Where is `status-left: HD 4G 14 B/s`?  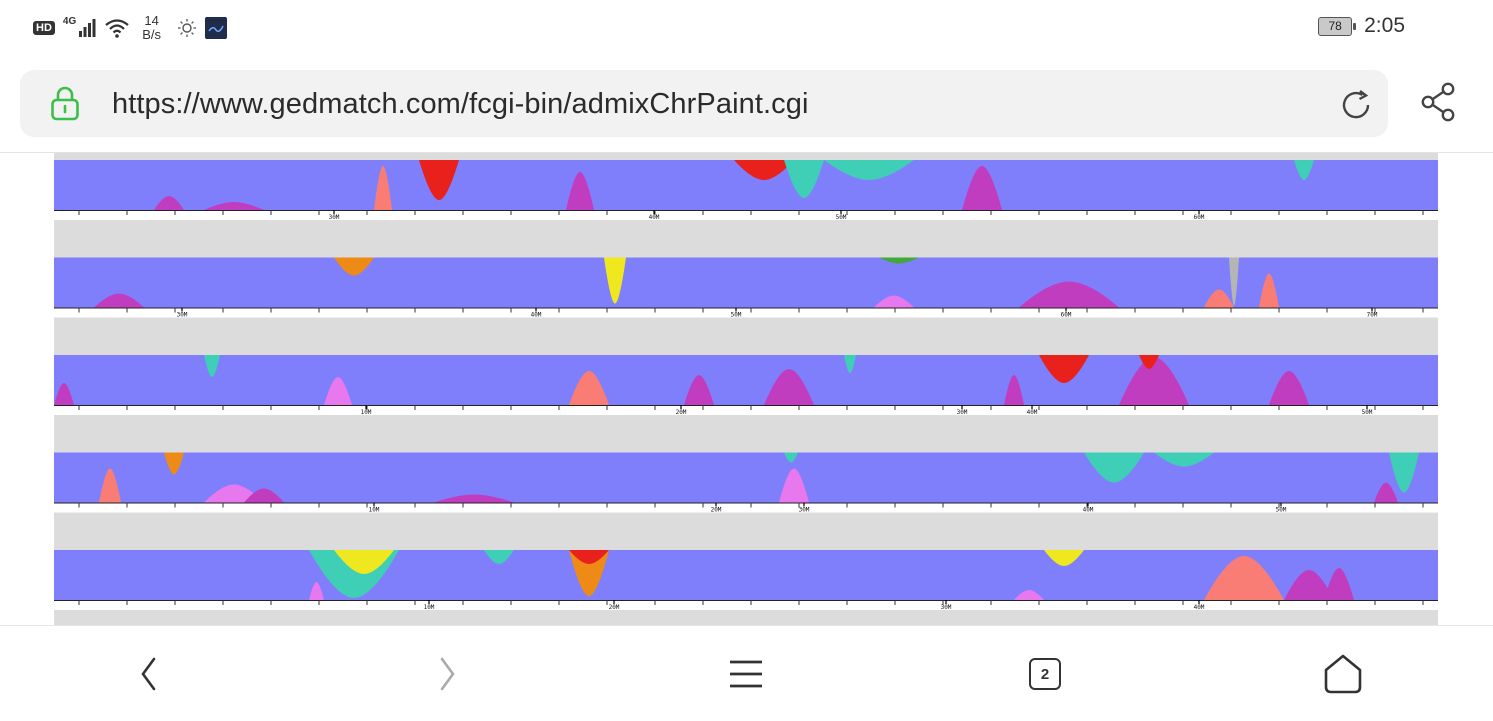
status-left: HD 4G 14 B/s is located at coordinates (130, 28).